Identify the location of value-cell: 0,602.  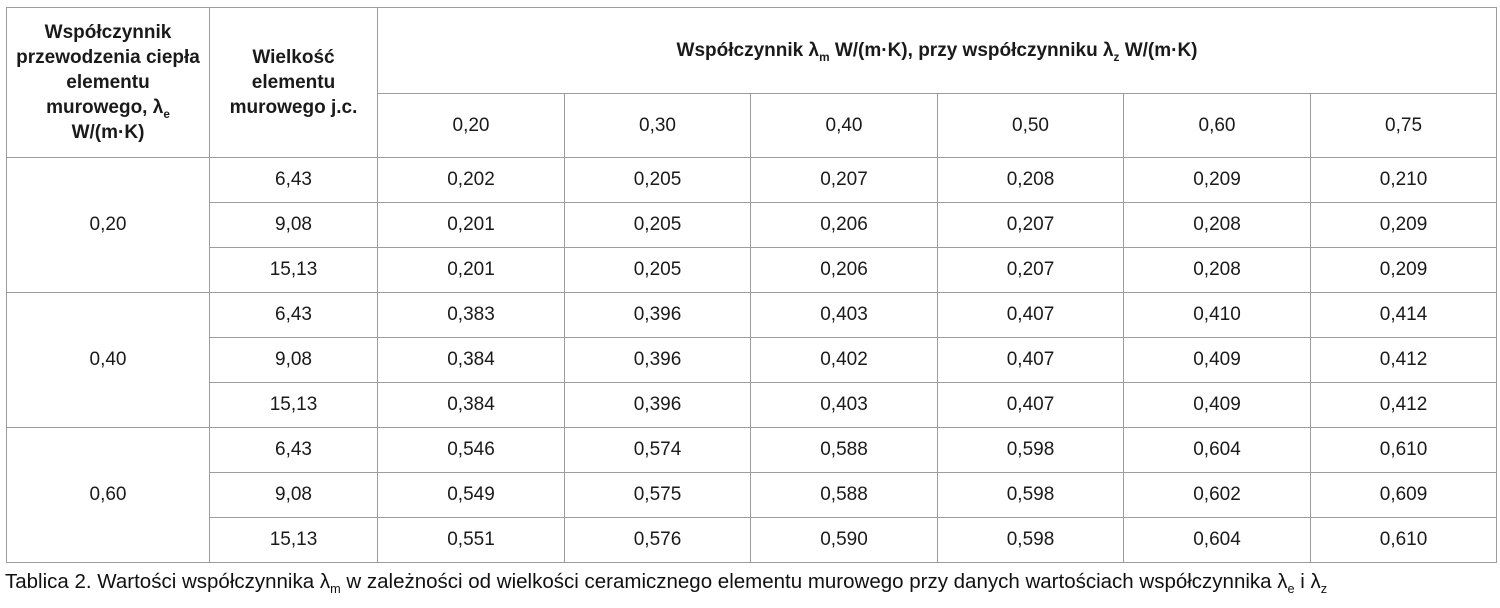
(1217, 495).